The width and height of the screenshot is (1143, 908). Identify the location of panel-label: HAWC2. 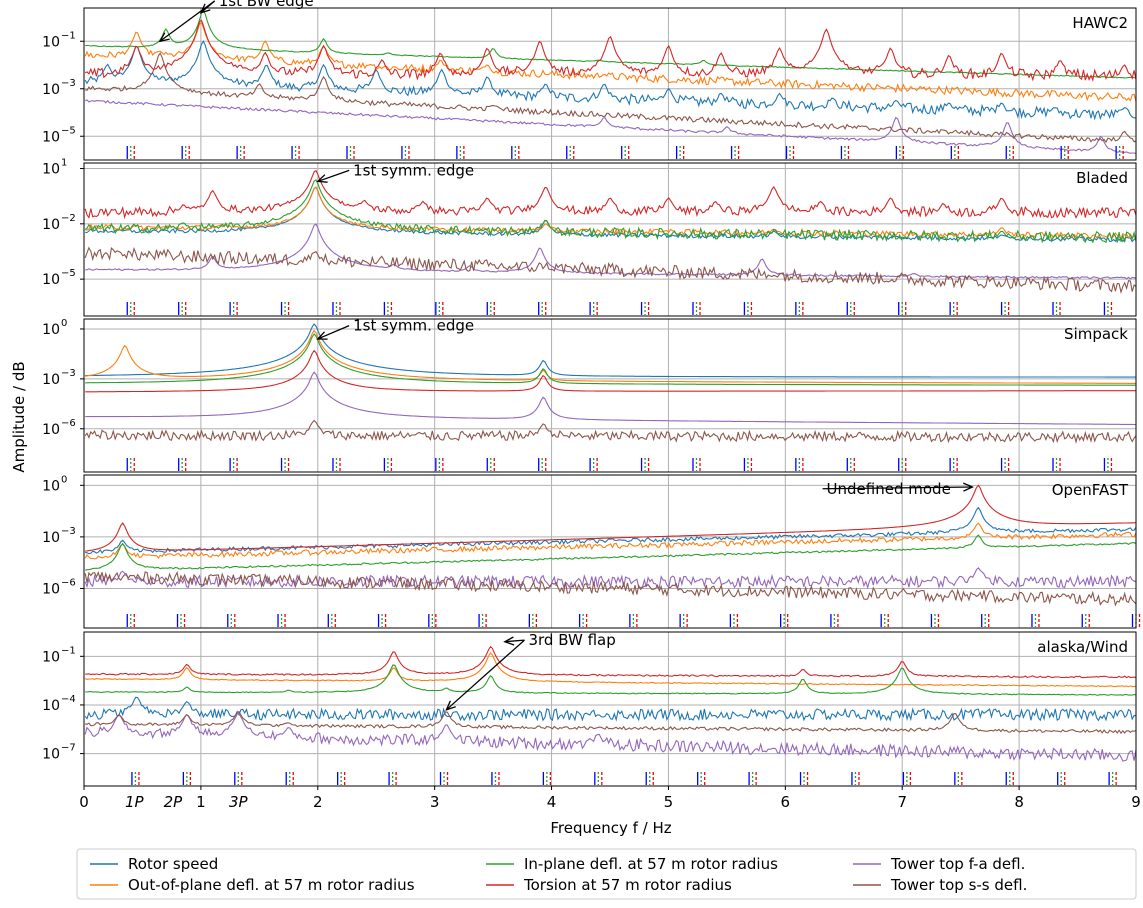
(1100, 23).